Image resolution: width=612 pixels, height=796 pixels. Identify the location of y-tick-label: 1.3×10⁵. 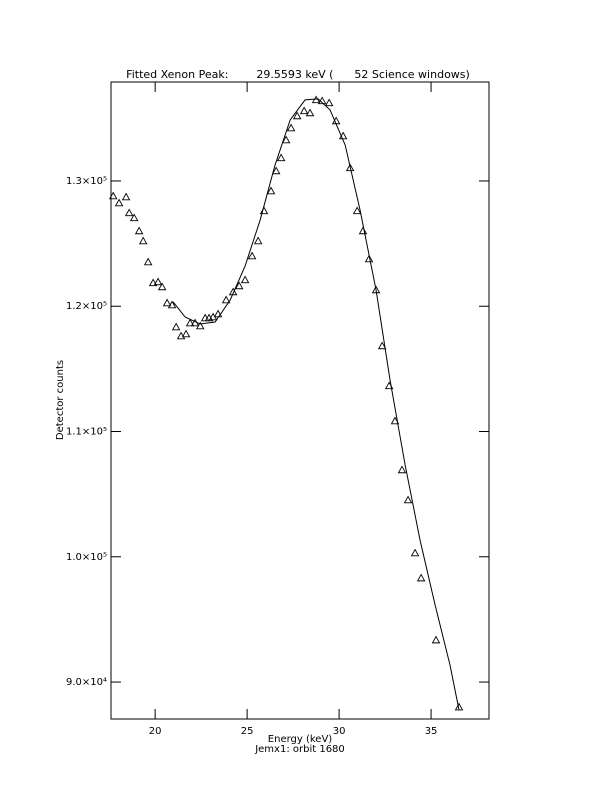
(86, 181).